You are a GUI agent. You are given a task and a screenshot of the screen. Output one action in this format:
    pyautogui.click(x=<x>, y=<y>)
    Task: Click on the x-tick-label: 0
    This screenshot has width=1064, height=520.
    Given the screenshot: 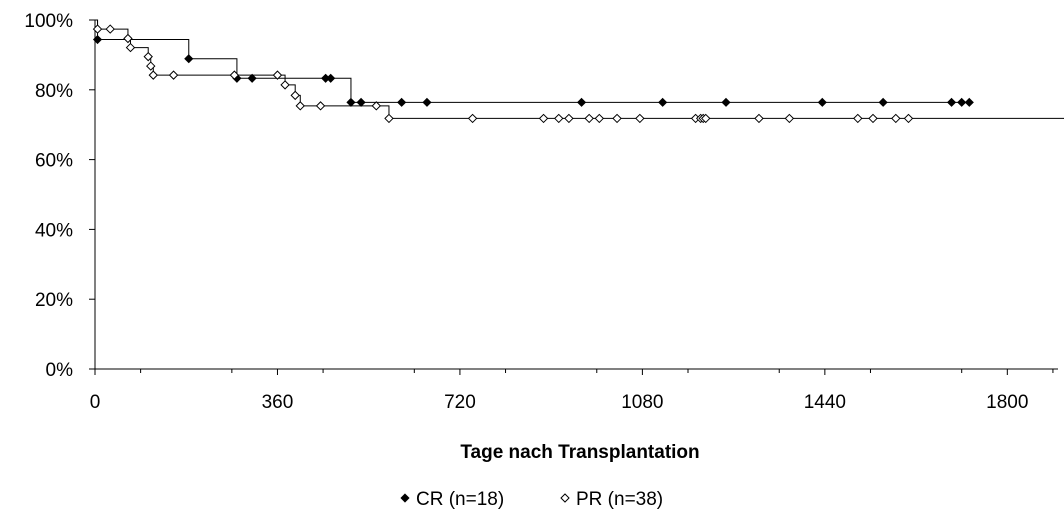 What is the action you would take?
    pyautogui.click(x=95, y=402)
    